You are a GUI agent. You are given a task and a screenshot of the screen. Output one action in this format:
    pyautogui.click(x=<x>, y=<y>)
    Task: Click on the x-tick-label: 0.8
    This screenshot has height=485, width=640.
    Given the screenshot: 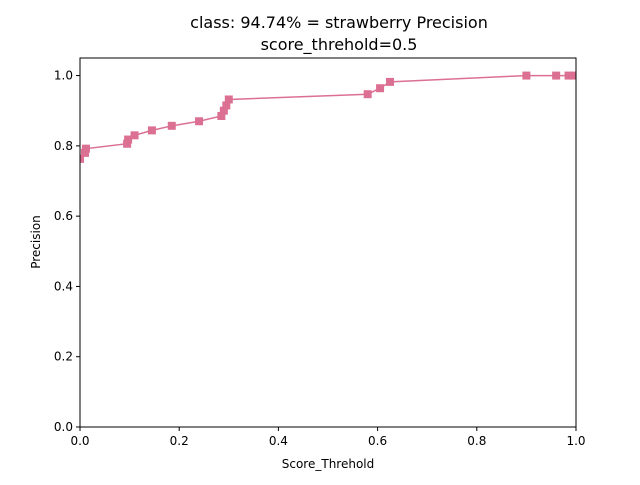 What is the action you would take?
    pyautogui.click(x=476, y=441)
    